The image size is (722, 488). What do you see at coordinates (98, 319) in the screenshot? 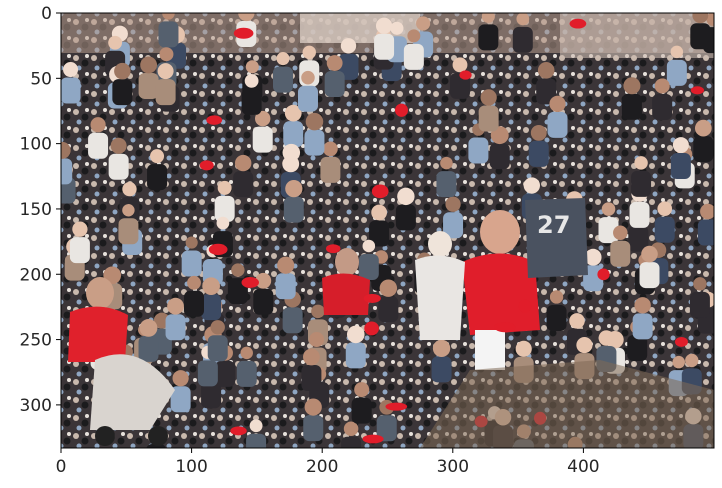
I see `red-shirt-person-left` at bounding box center [98, 319].